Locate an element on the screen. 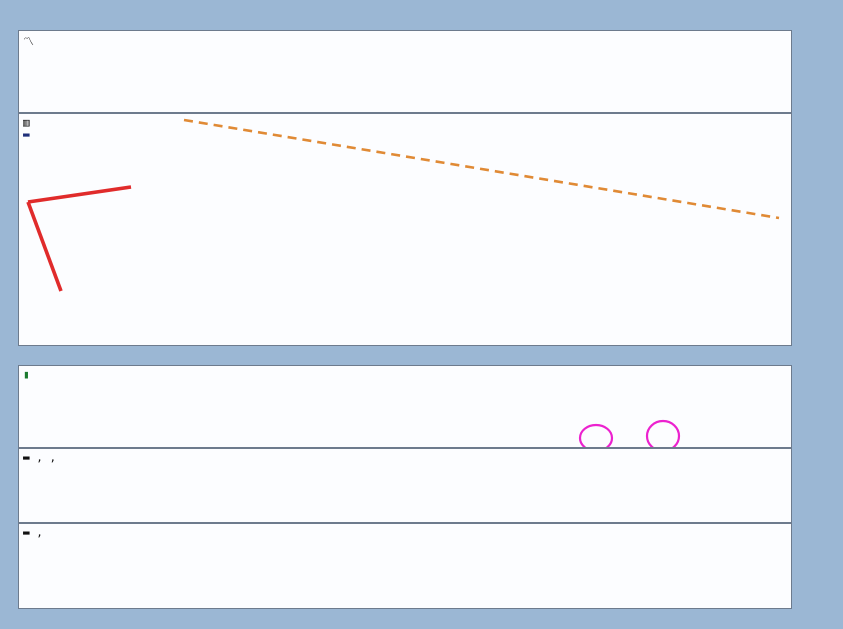  x-axis-bottom is located at coordinates (421, 618).